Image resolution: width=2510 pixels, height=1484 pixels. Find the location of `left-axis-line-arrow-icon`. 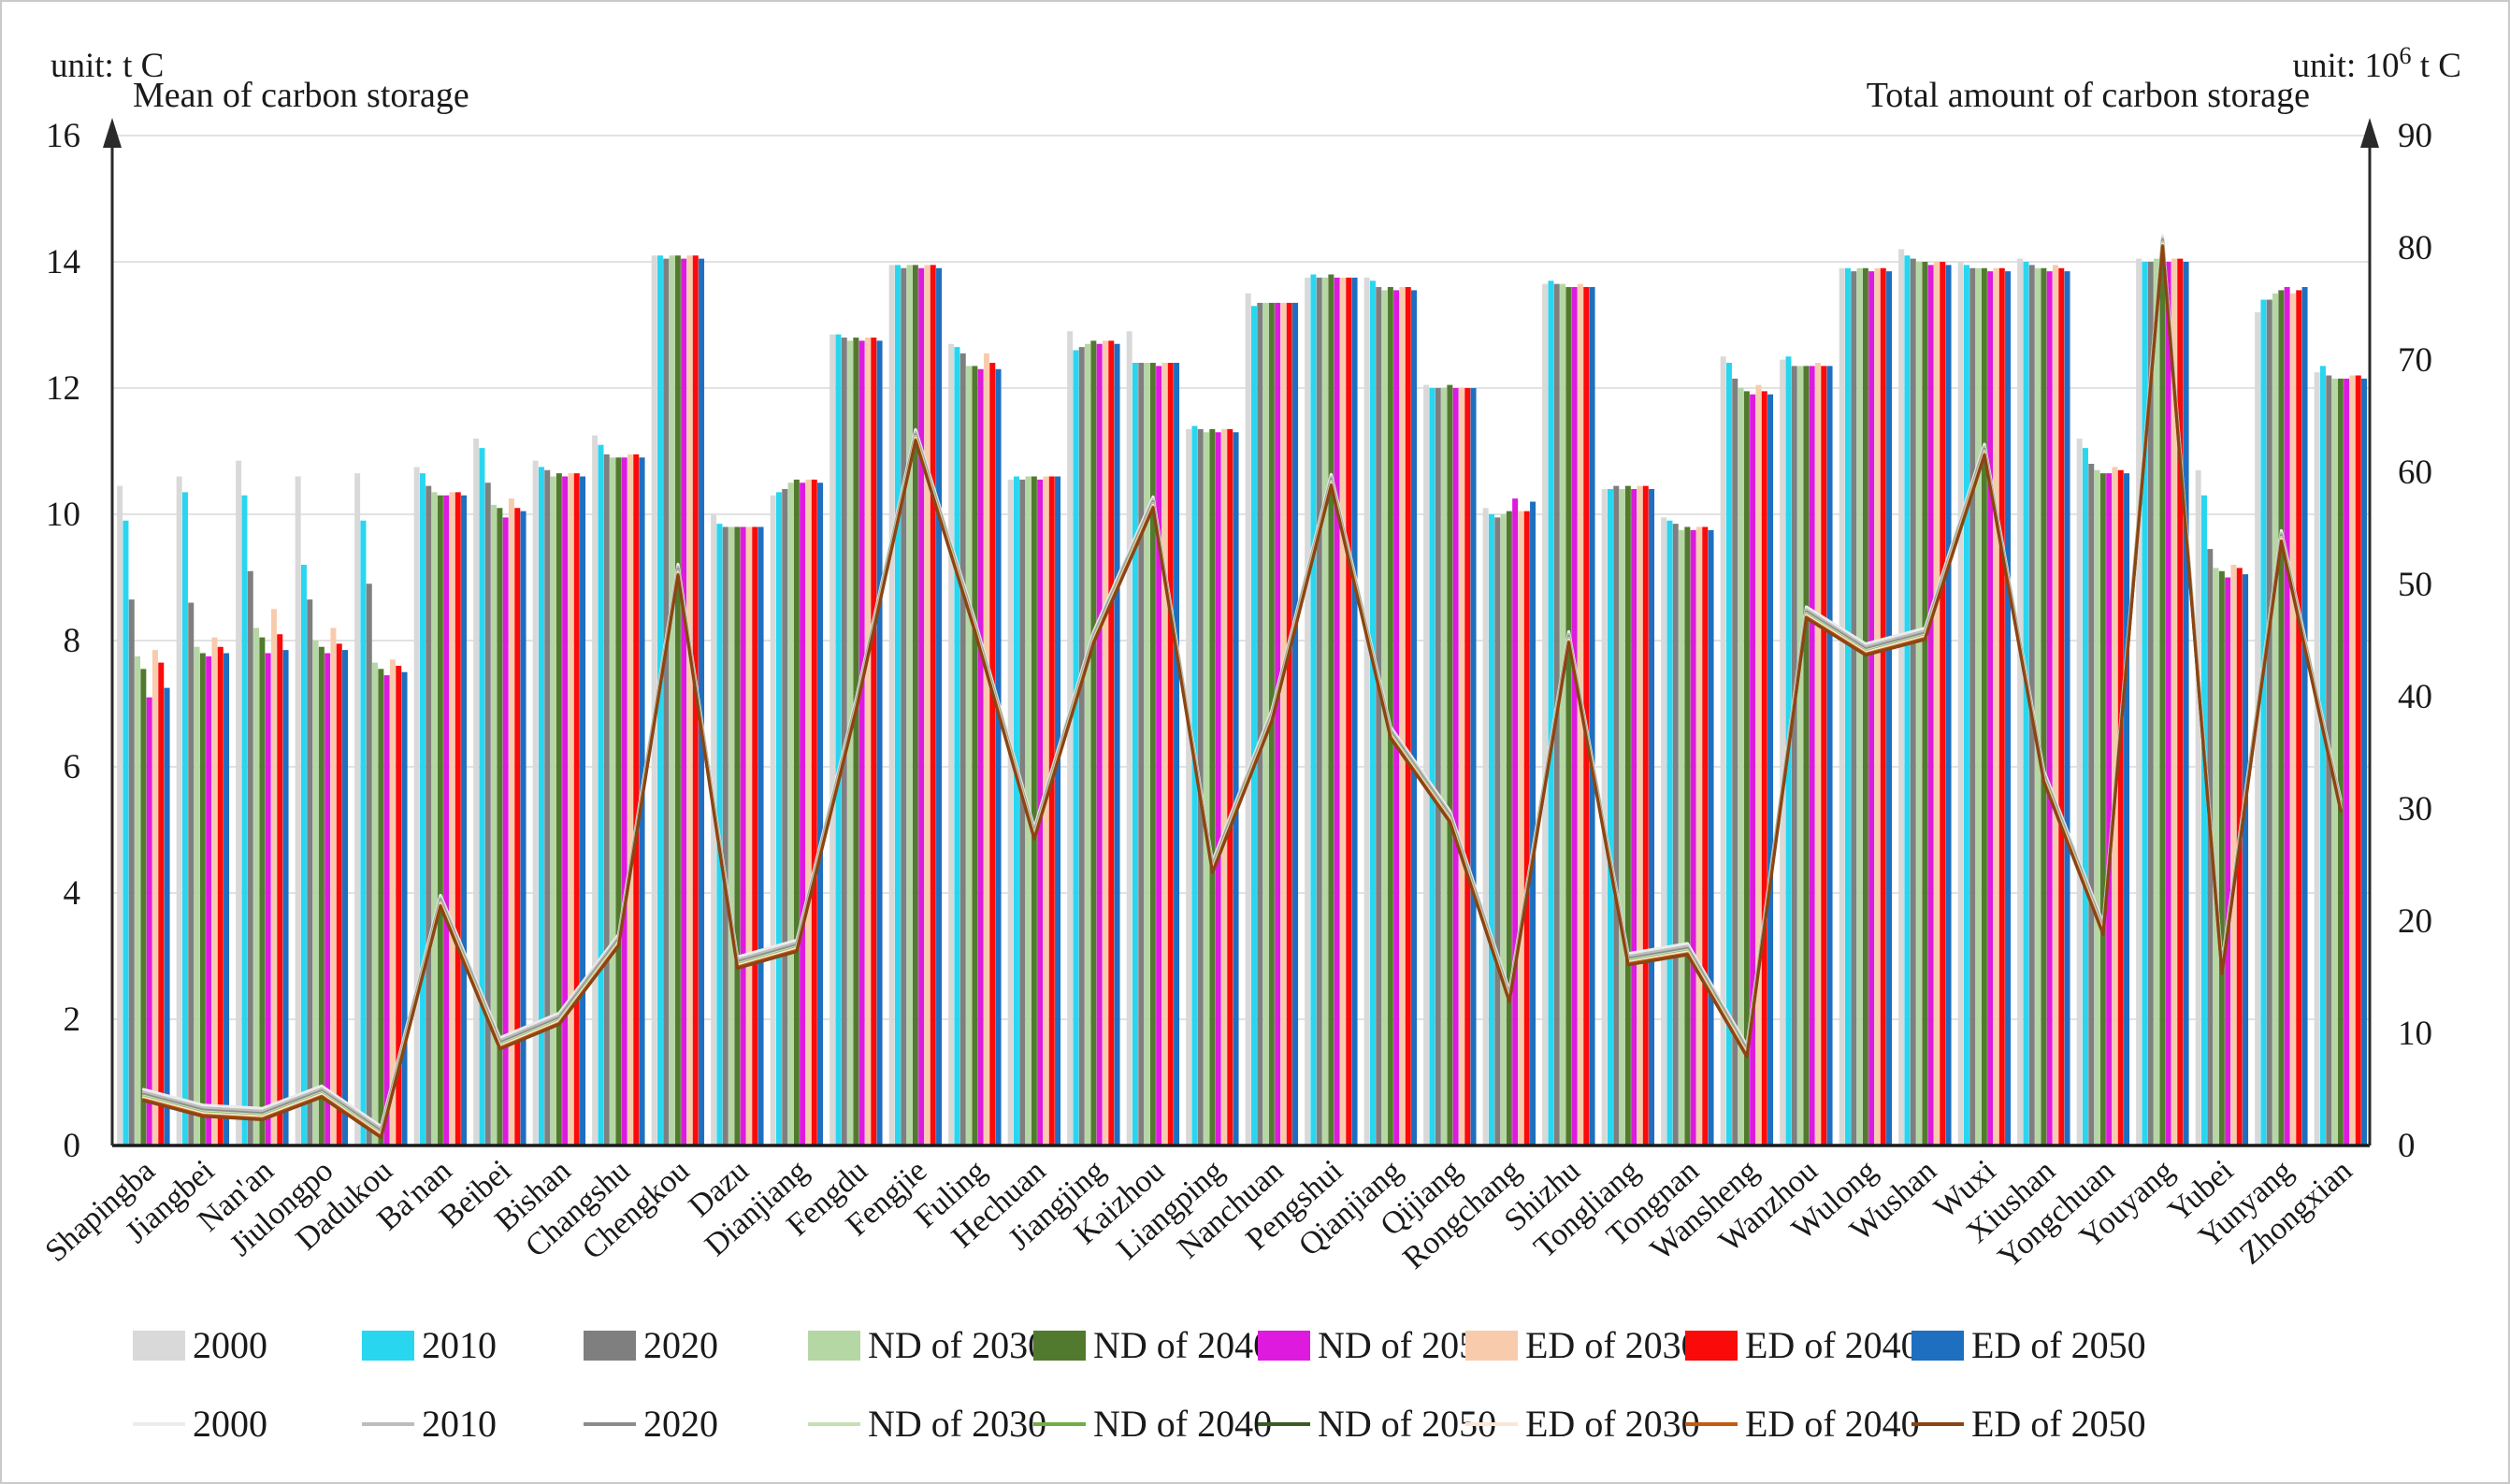

left-axis-line-arrow-icon is located at coordinates (112, 133).